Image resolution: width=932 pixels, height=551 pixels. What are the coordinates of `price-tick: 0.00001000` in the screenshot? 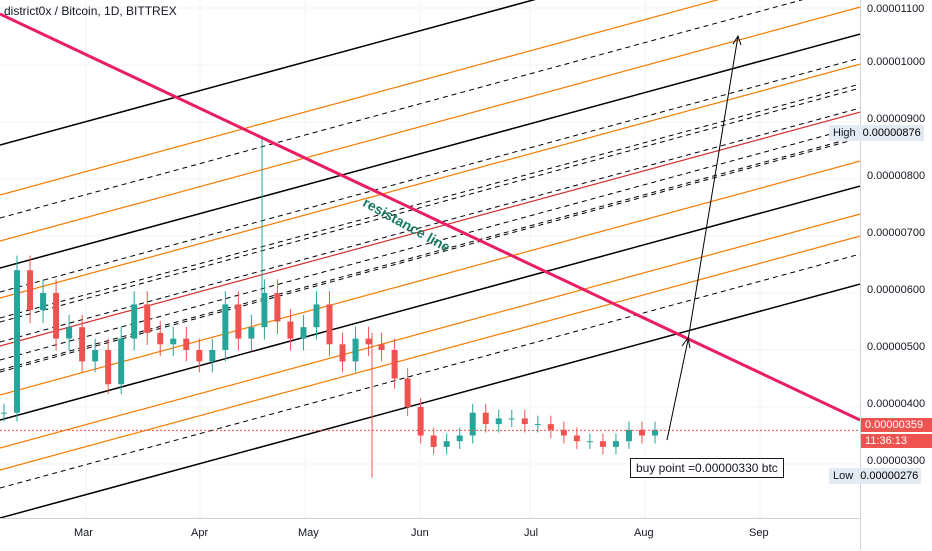 It's located at (896, 62).